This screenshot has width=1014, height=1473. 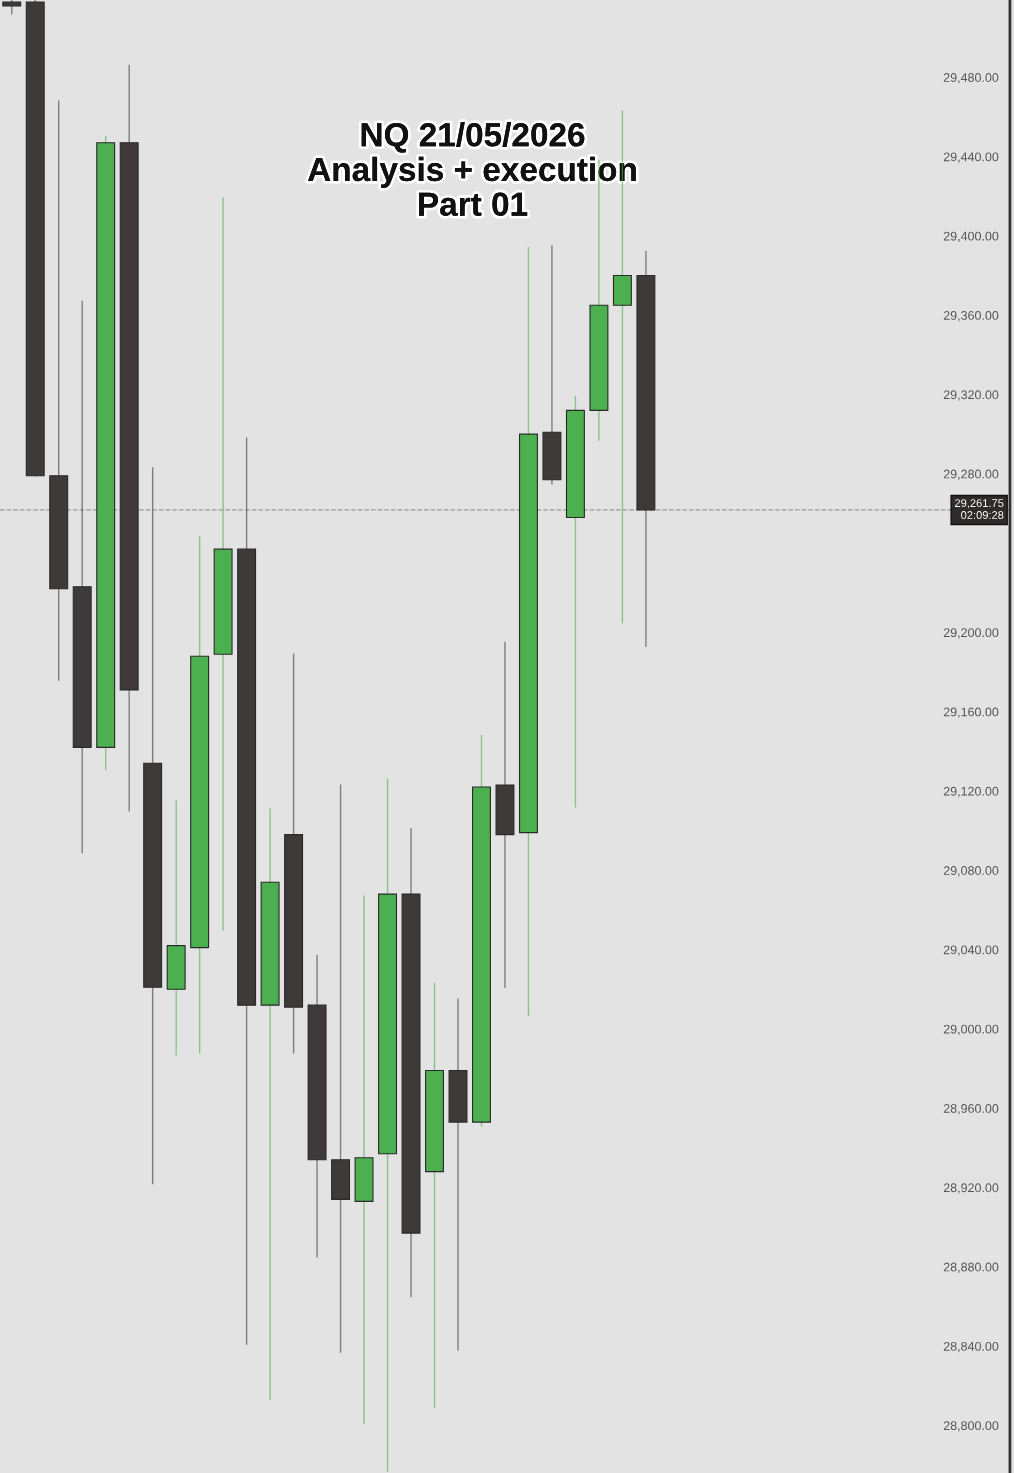 I want to click on y-tick-label: 28,840.00, so click(x=971, y=1347).